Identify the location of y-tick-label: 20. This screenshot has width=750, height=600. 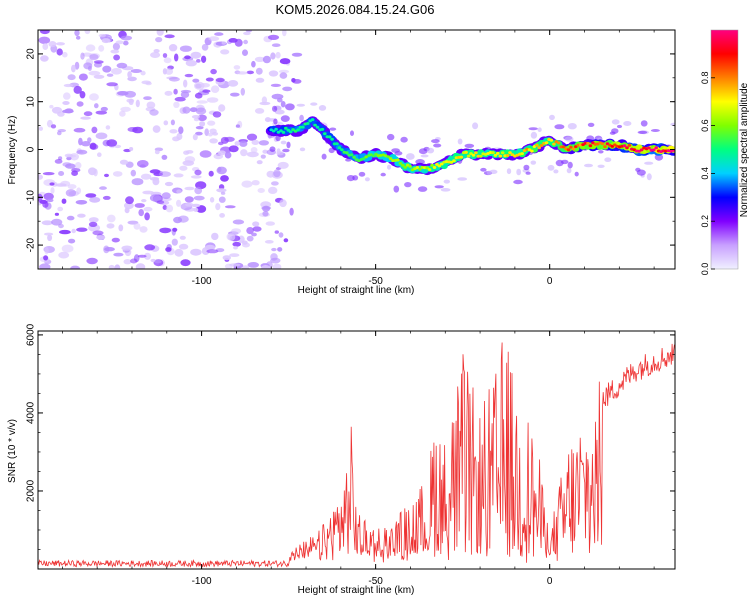
(31, 54).